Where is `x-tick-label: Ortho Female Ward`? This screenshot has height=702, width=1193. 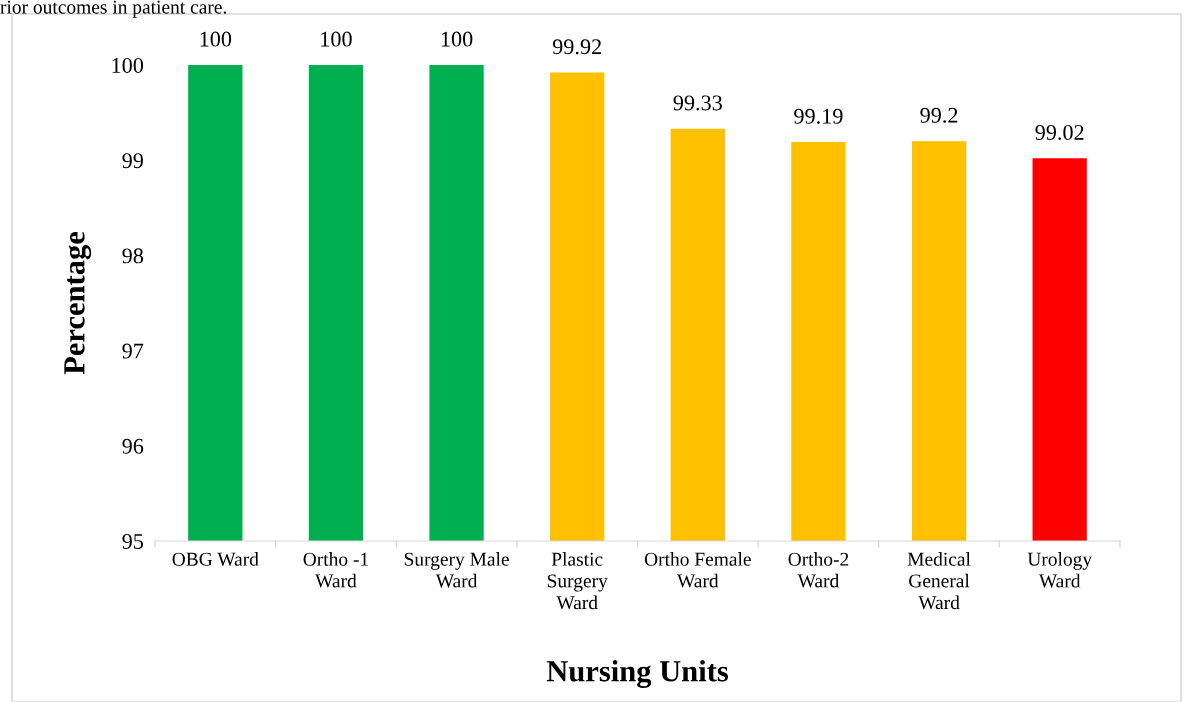
x-tick-label: Ortho Female Ward is located at coordinates (697, 570).